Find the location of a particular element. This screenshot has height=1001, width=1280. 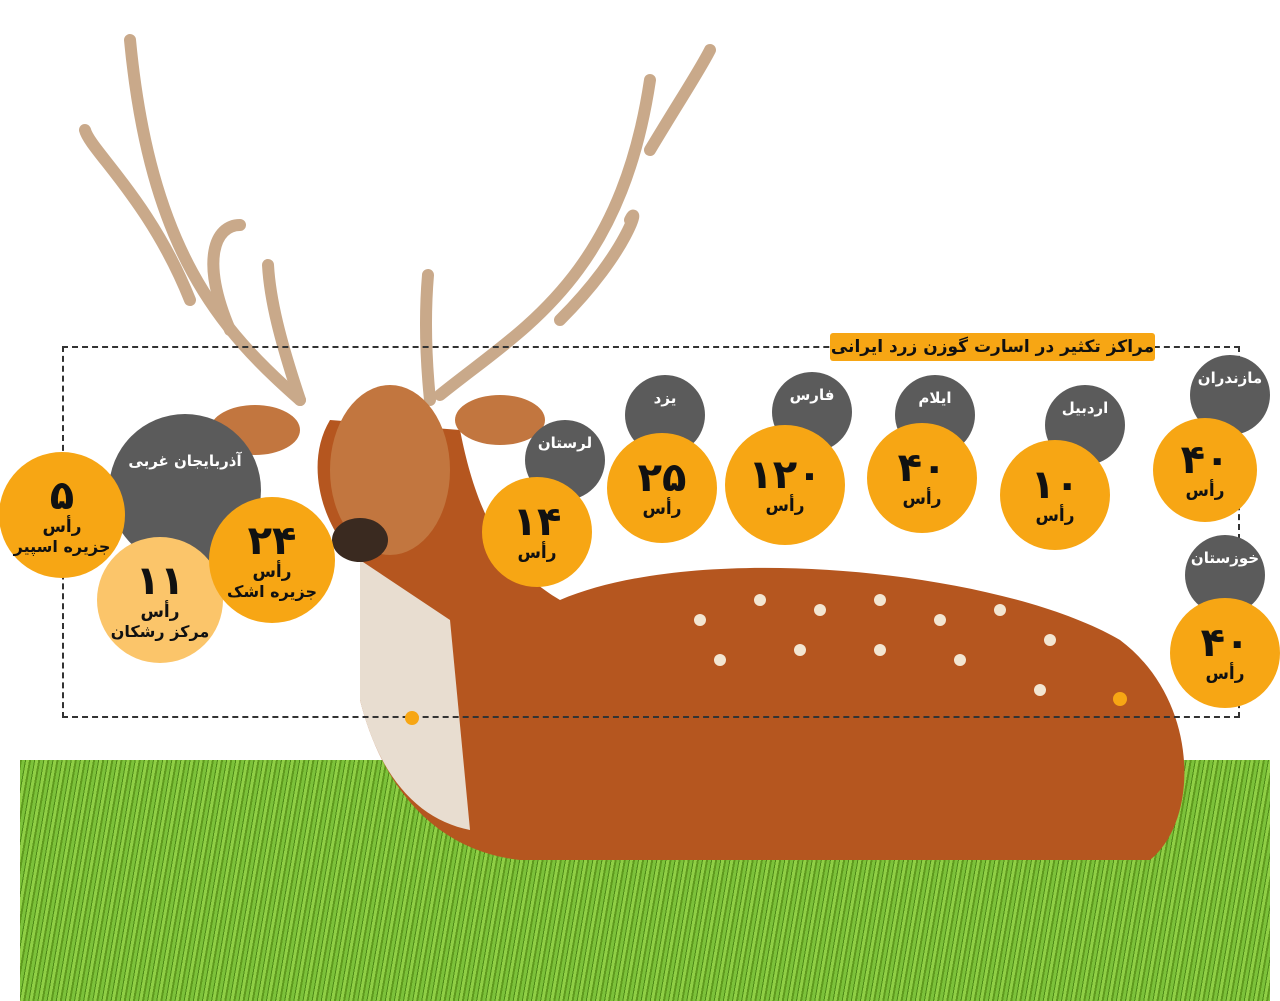

site-count-circle: ۱۱ رأس مرکز رشکان is located at coordinates (160, 600).